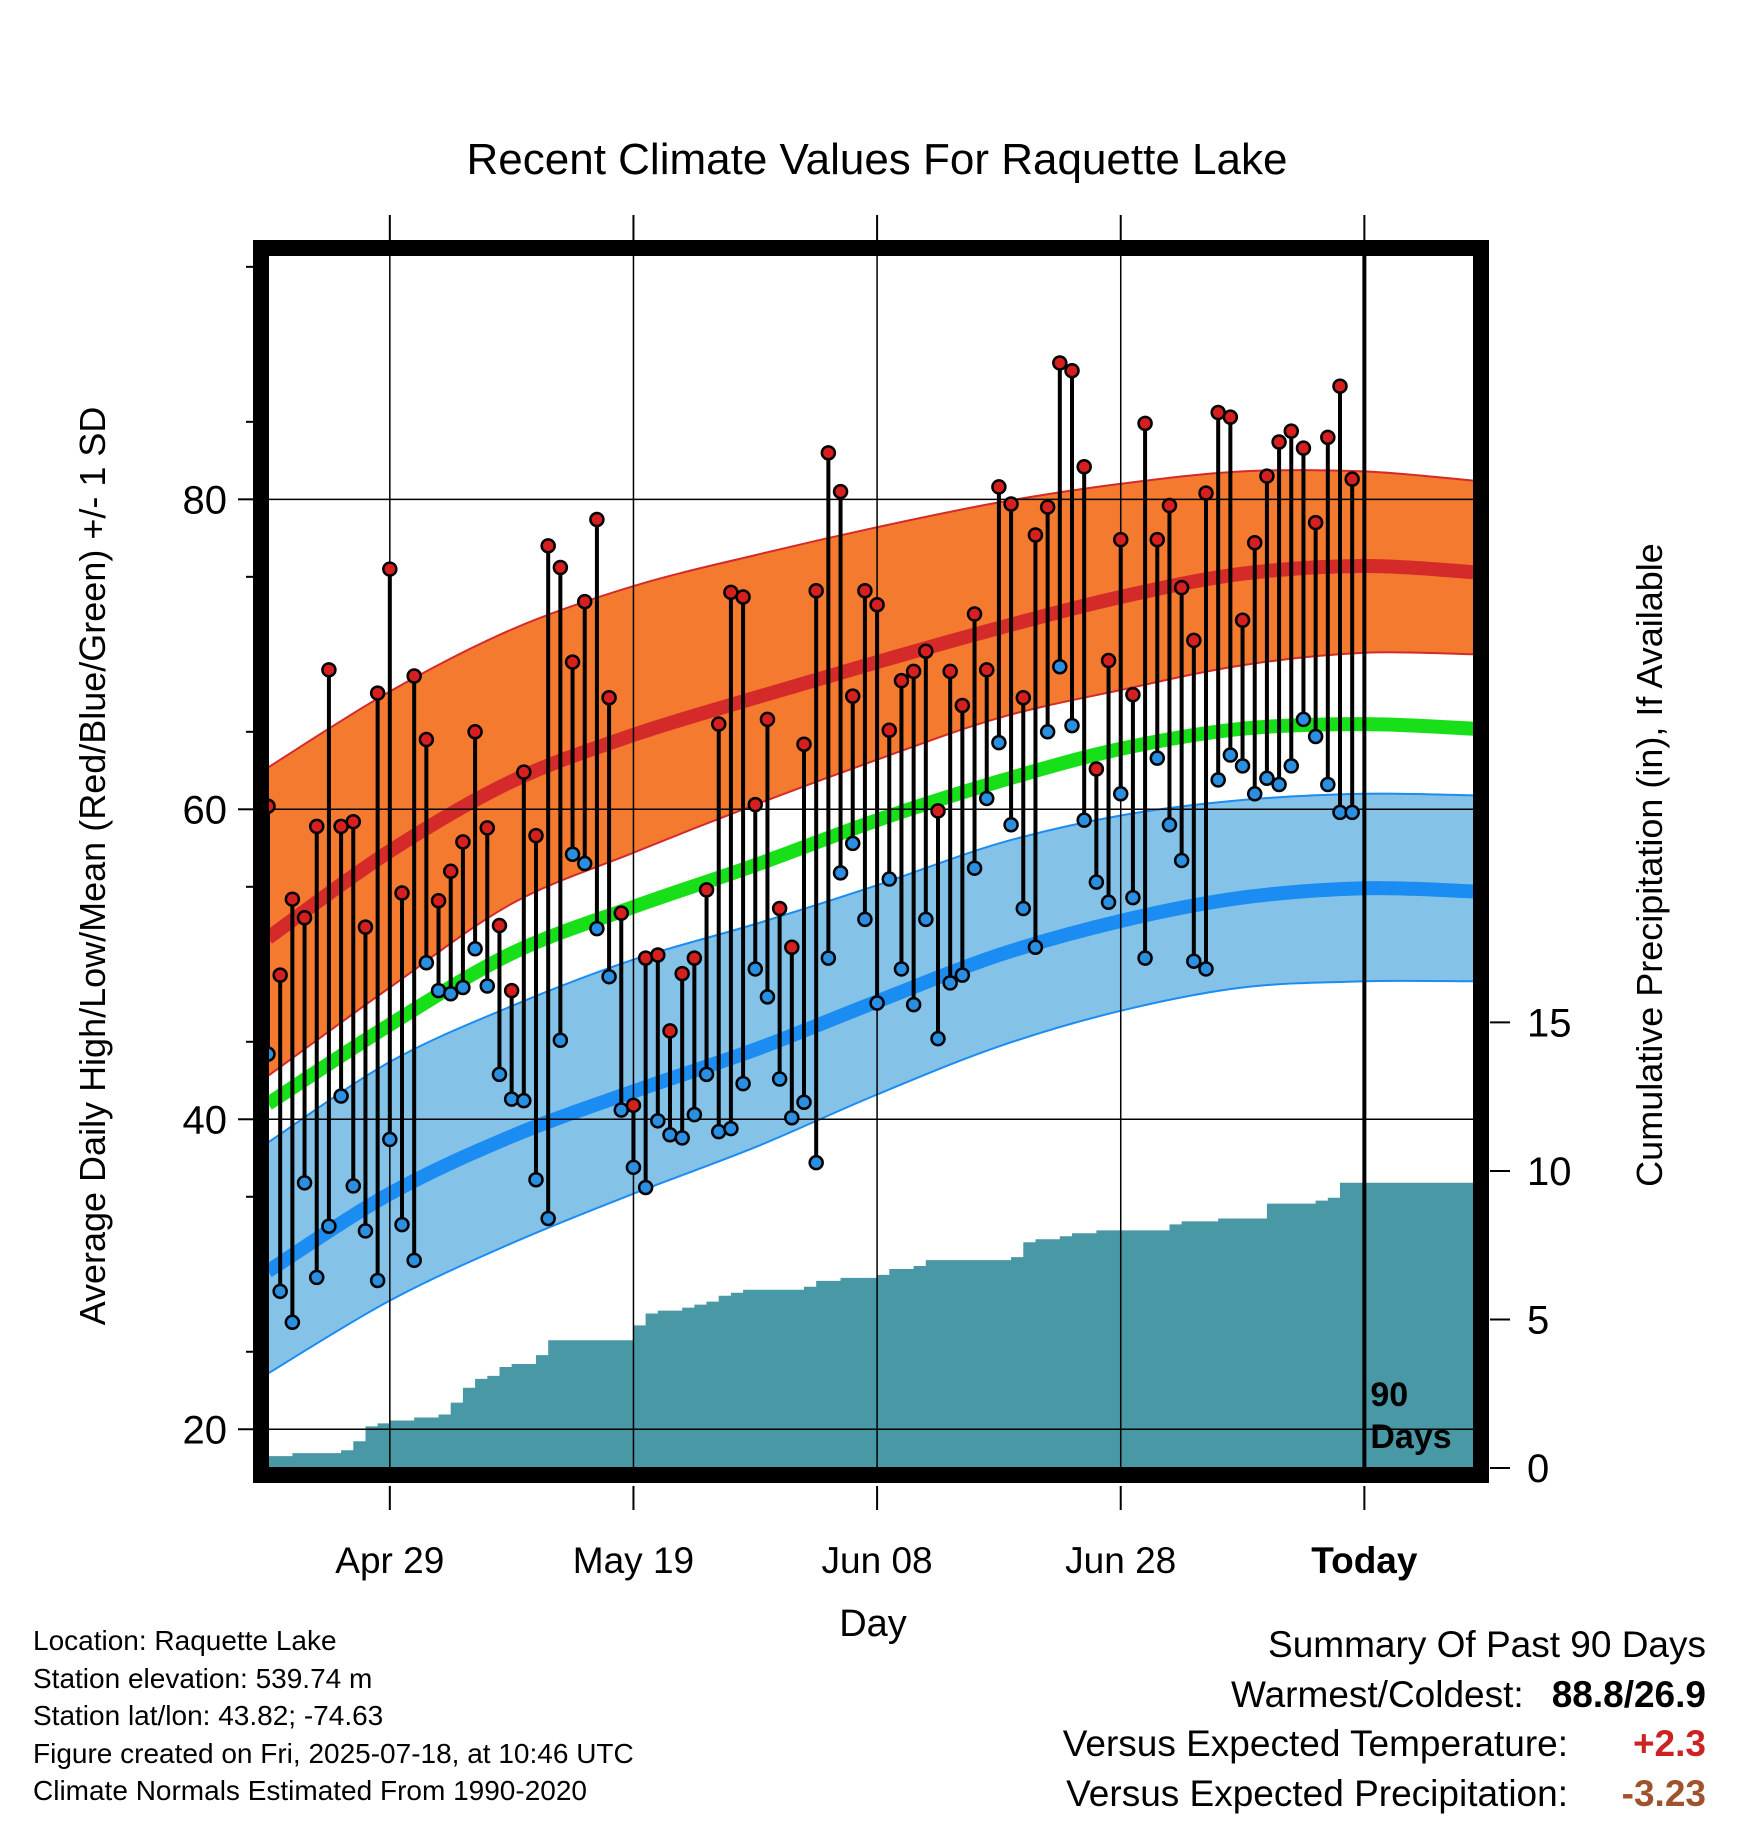  What do you see at coordinates (1628, 1694) in the screenshot?
I see `warmest-coldest-value: 88.8/26.9` at bounding box center [1628, 1694].